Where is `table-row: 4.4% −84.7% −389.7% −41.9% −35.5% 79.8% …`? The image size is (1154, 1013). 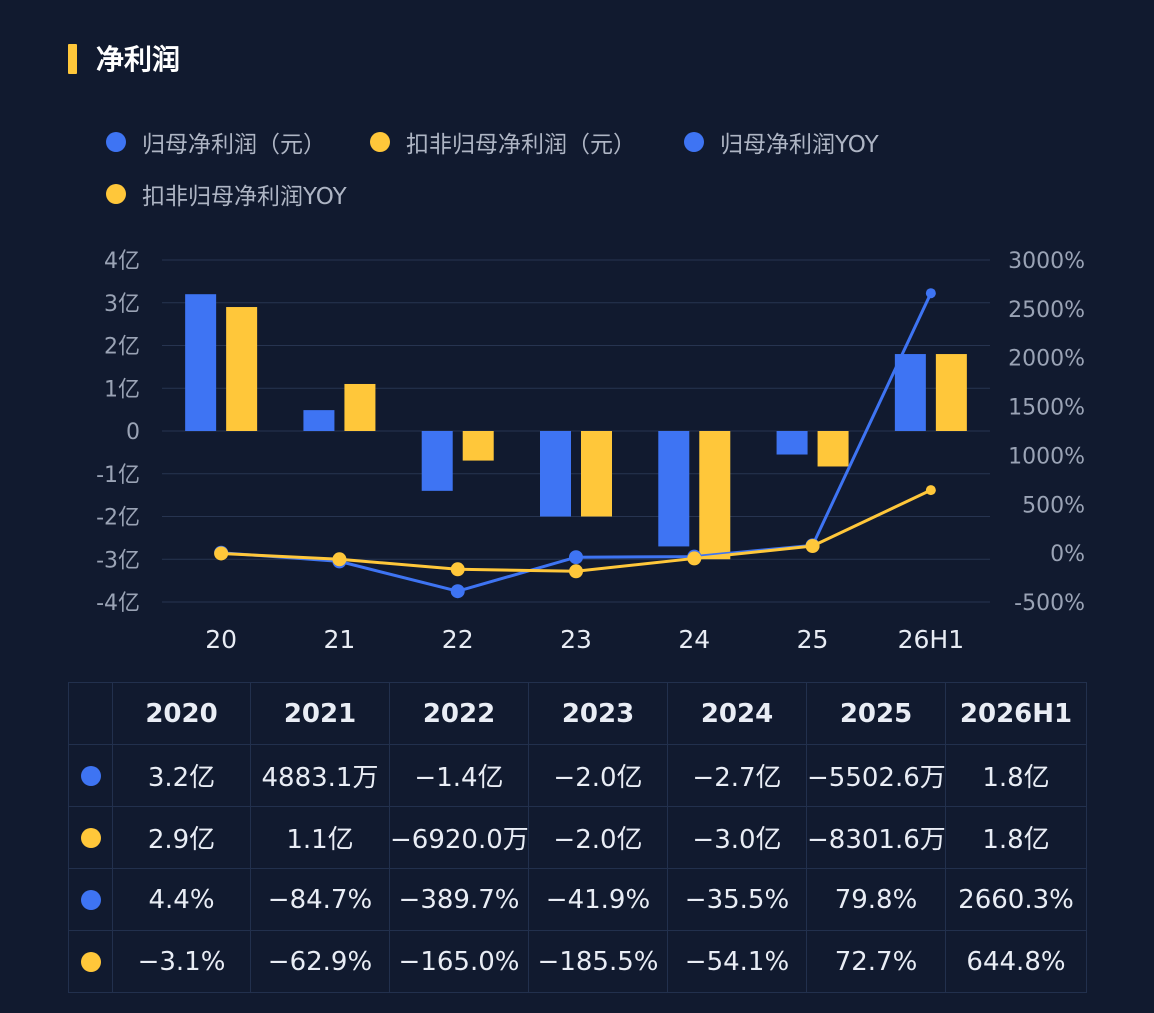 table-row: 4.4% −84.7% −389.7% −41.9% −35.5% 79.8% … is located at coordinates (577, 899).